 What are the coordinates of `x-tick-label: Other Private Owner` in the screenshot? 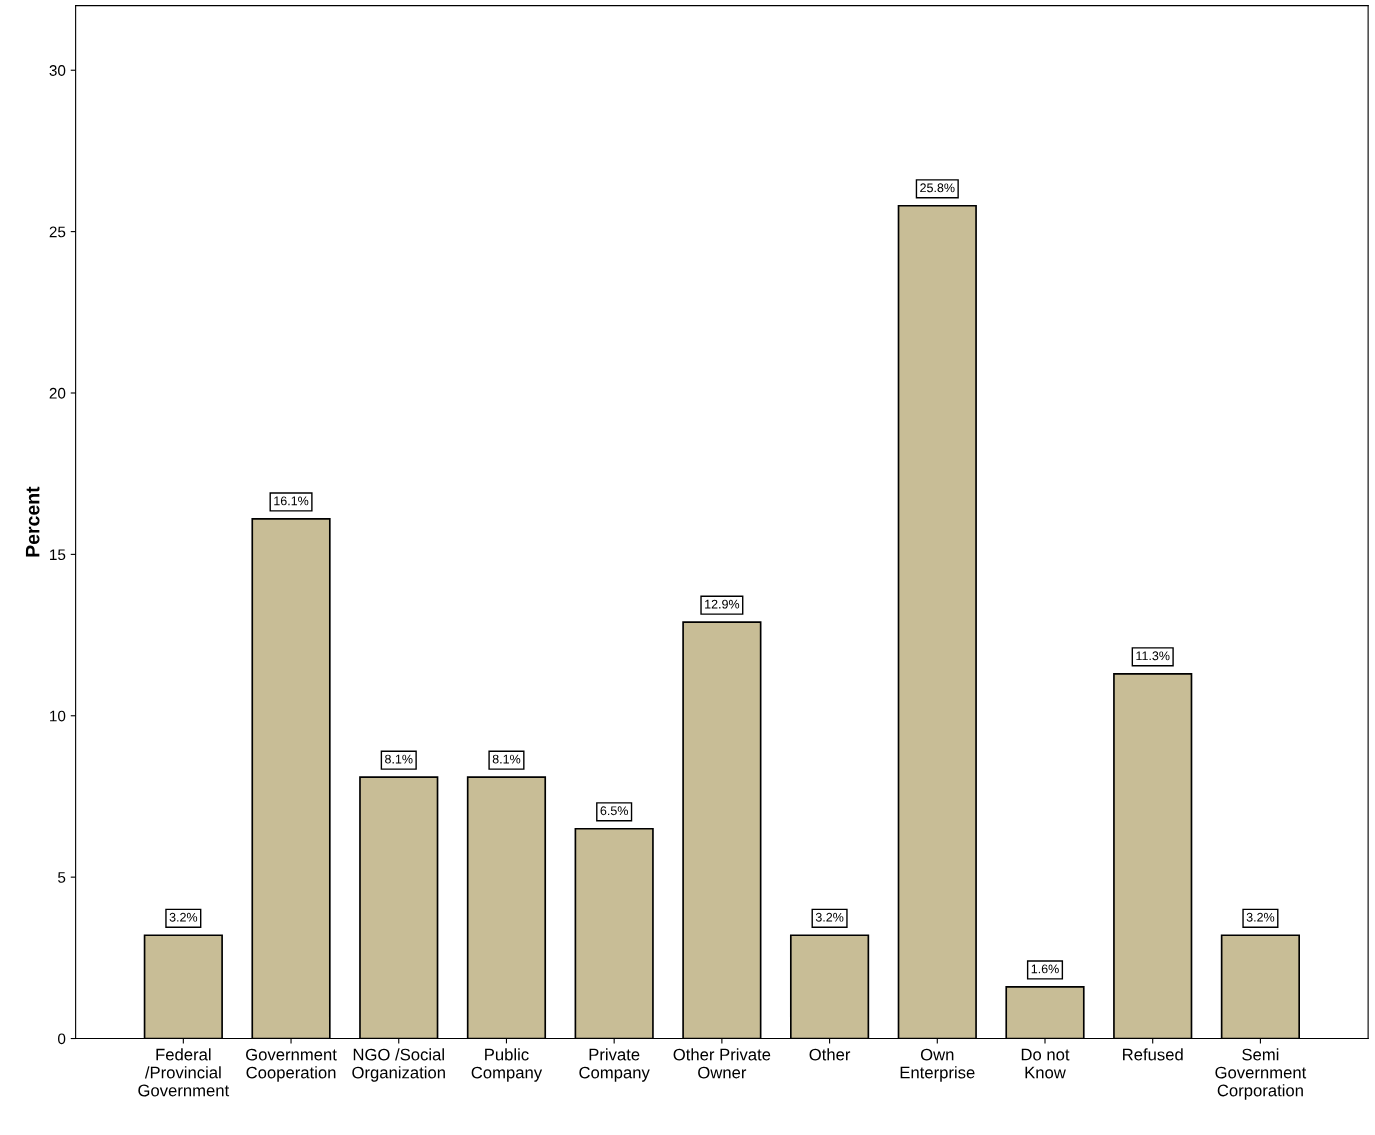 It's located at (722, 1063).